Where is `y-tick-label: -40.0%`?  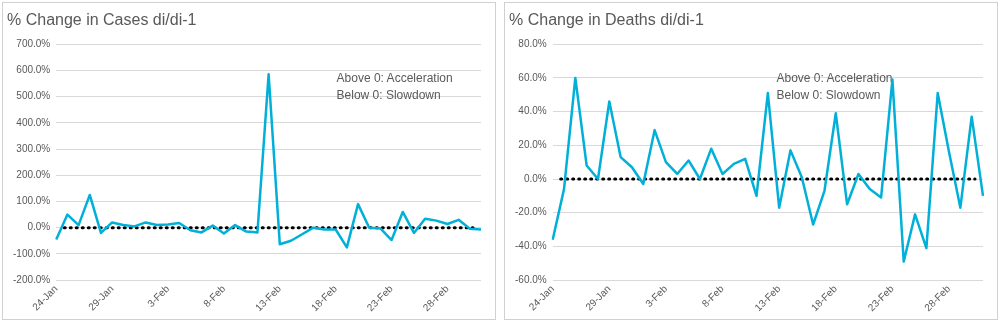 y-tick-label: -40.0% is located at coordinates (531, 246).